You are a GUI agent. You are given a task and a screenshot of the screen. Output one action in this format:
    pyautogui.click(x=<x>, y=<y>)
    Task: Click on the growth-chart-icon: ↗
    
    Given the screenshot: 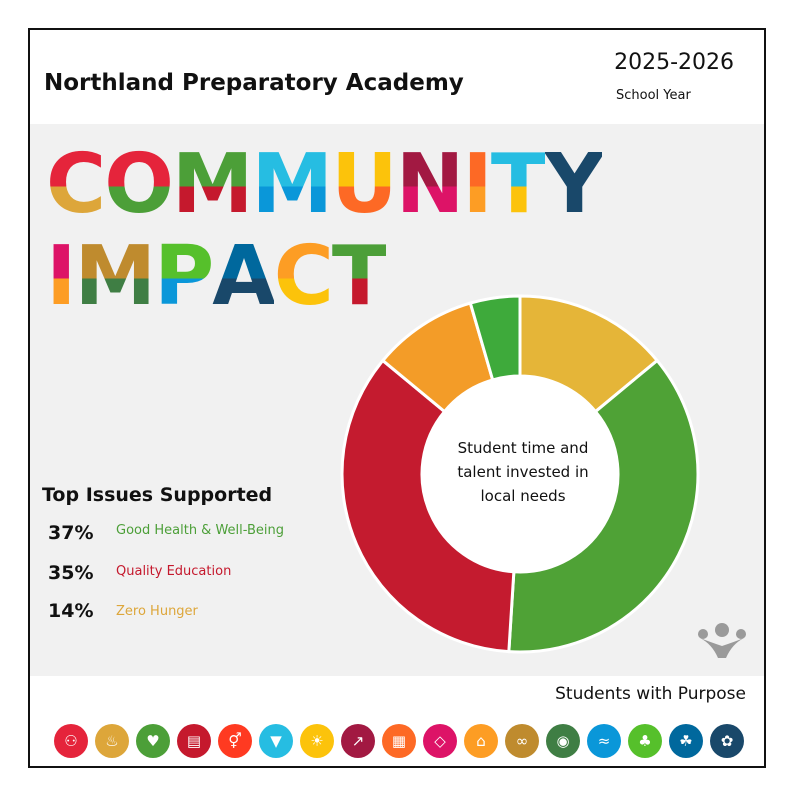 What is the action you would take?
    pyautogui.click(x=358, y=741)
    